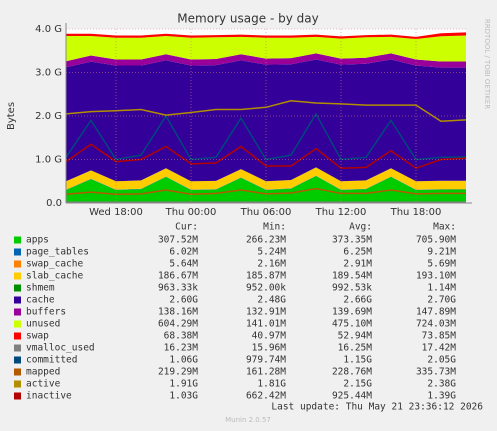 This screenshot has height=431, width=497. What do you see at coordinates (178, 372) in the screenshot?
I see `legend-stat: 219.29M` at bounding box center [178, 372].